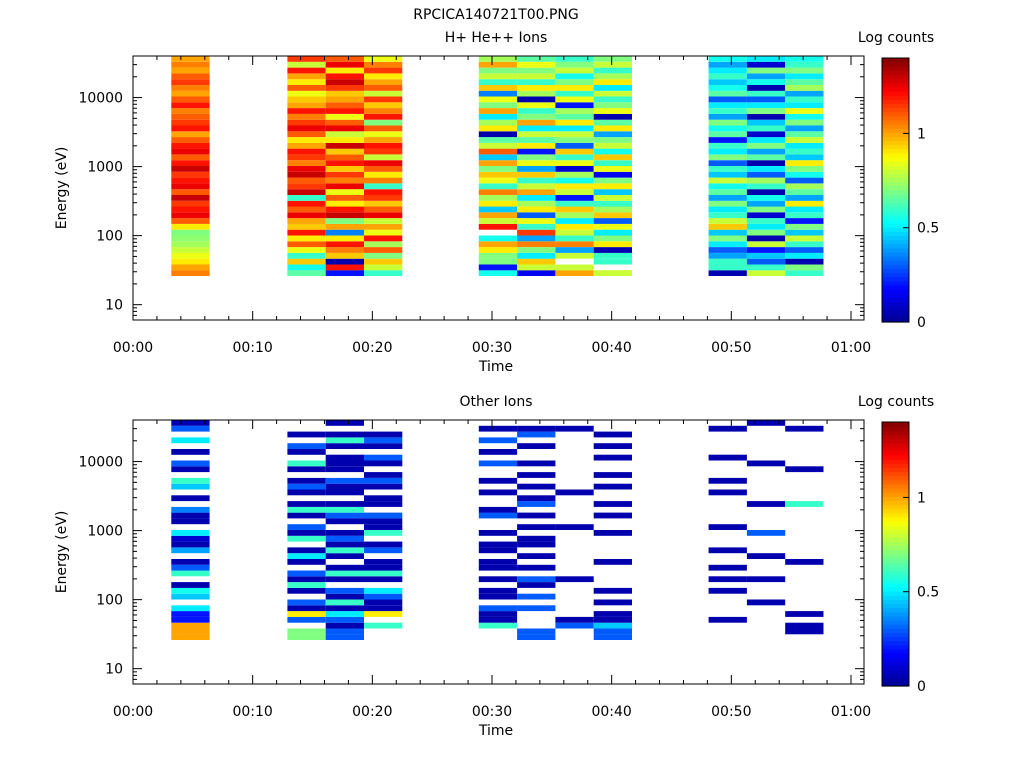 This screenshot has height=768, width=1024. Describe the element at coordinates (896, 38) in the screenshot. I see `colorbar-label: Log counts` at that location.